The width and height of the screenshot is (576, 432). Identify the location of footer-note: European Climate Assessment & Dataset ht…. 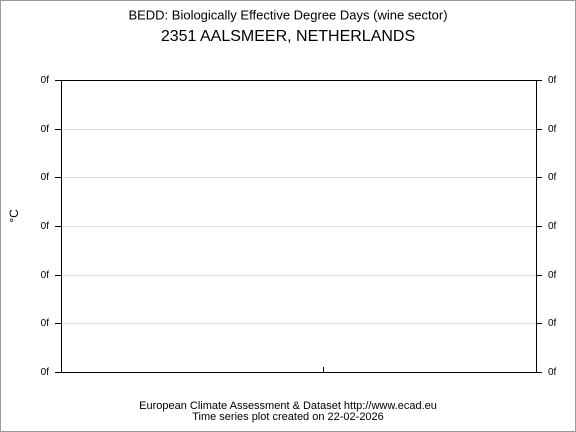
(288, 406).